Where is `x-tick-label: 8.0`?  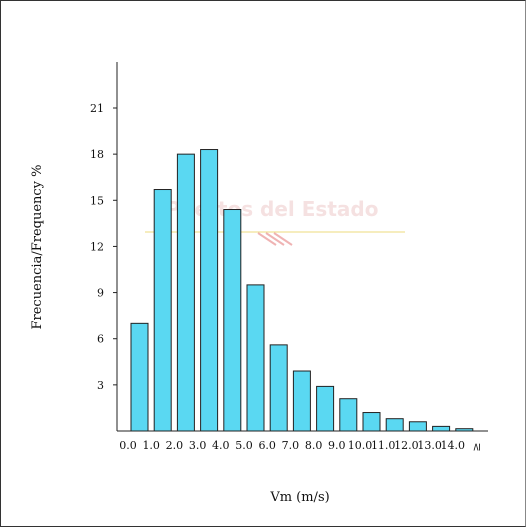 x-tick-label: 8.0 is located at coordinates (314, 445).